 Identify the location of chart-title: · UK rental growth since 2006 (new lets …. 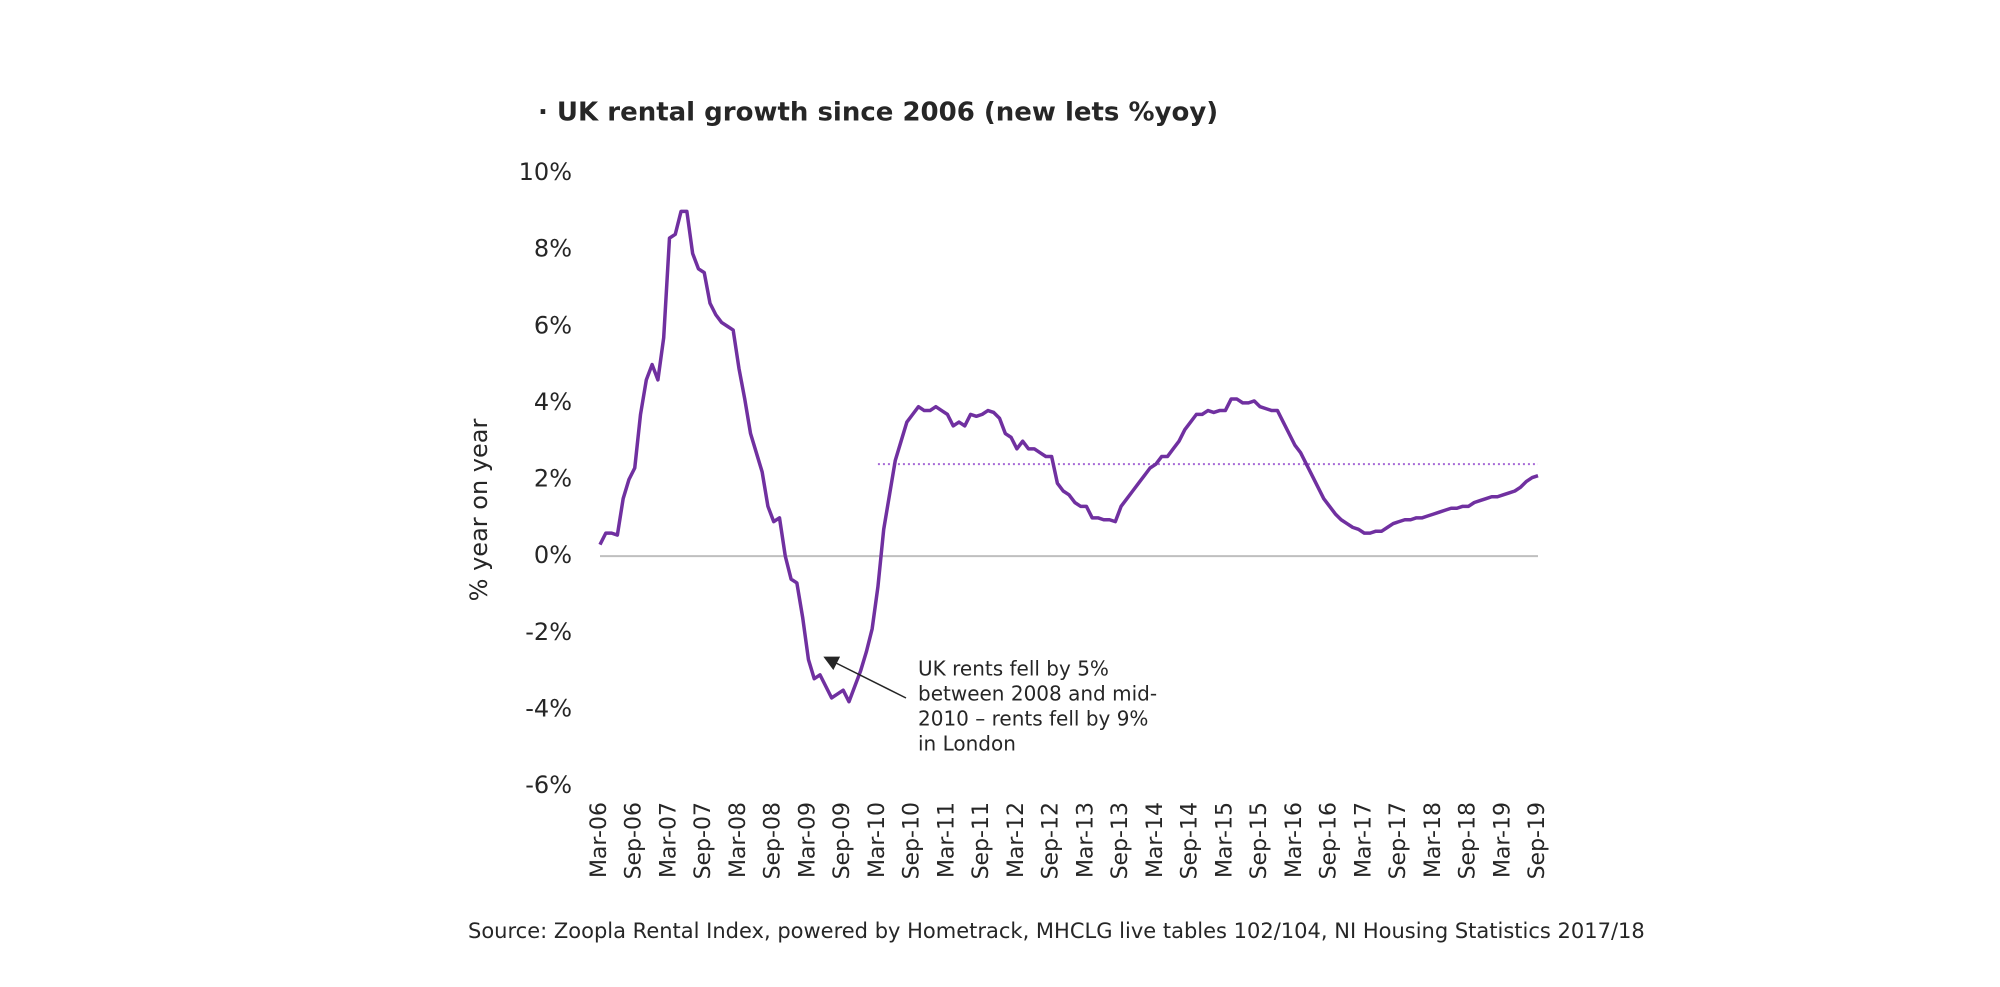
(878, 113).